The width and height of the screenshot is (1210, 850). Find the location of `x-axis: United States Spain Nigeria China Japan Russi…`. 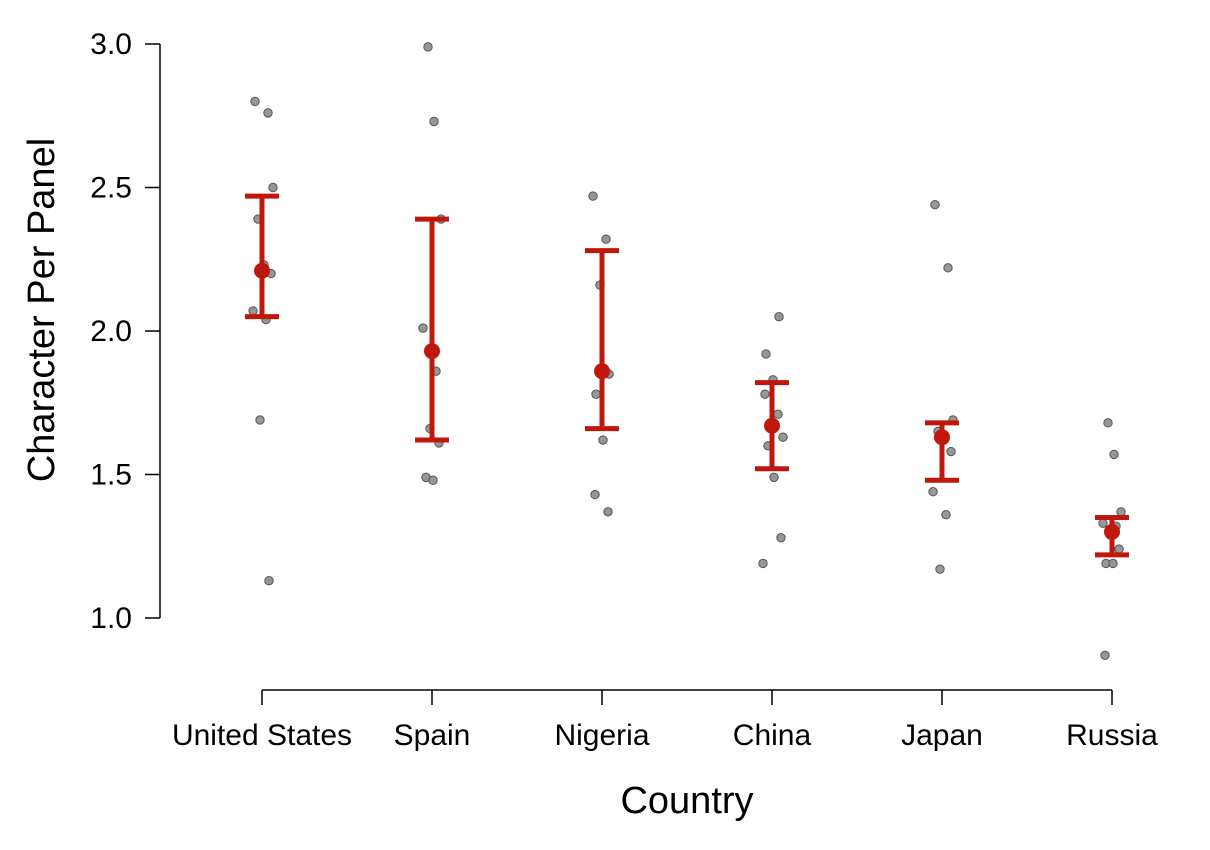

x-axis: United States Spain Nigeria China Japan Russi… is located at coordinates (665, 720).